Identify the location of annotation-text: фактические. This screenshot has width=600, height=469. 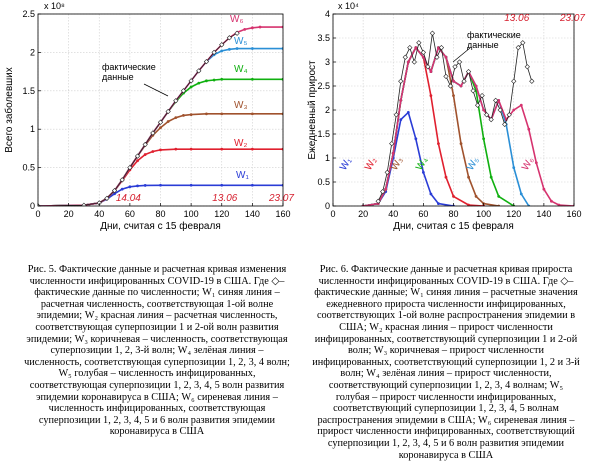
(129, 67).